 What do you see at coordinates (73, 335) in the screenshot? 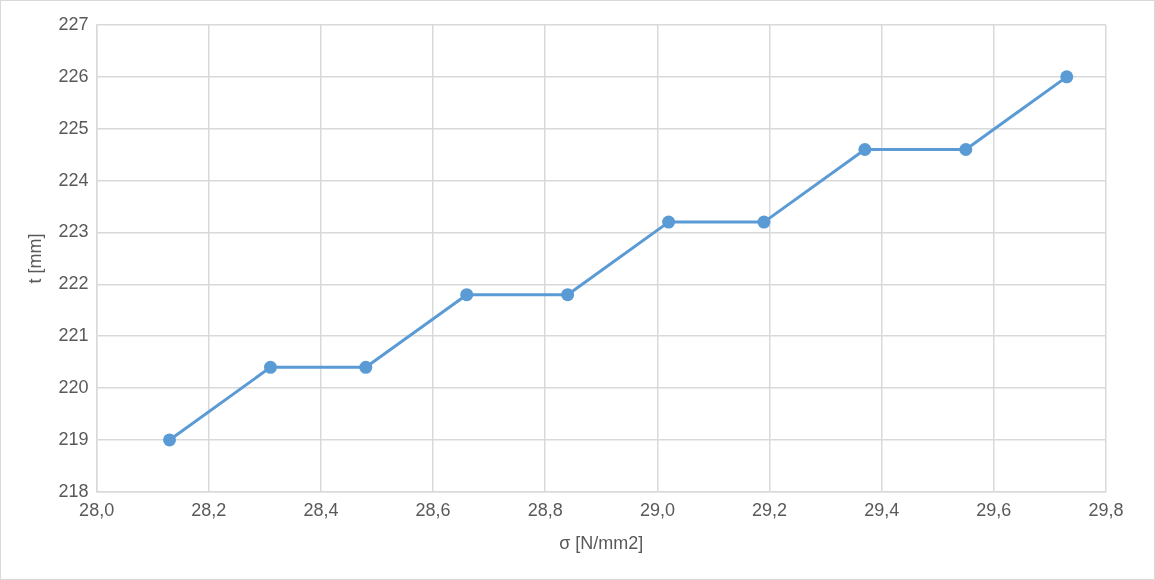
I see `y-tick-label: 221` at bounding box center [73, 335].